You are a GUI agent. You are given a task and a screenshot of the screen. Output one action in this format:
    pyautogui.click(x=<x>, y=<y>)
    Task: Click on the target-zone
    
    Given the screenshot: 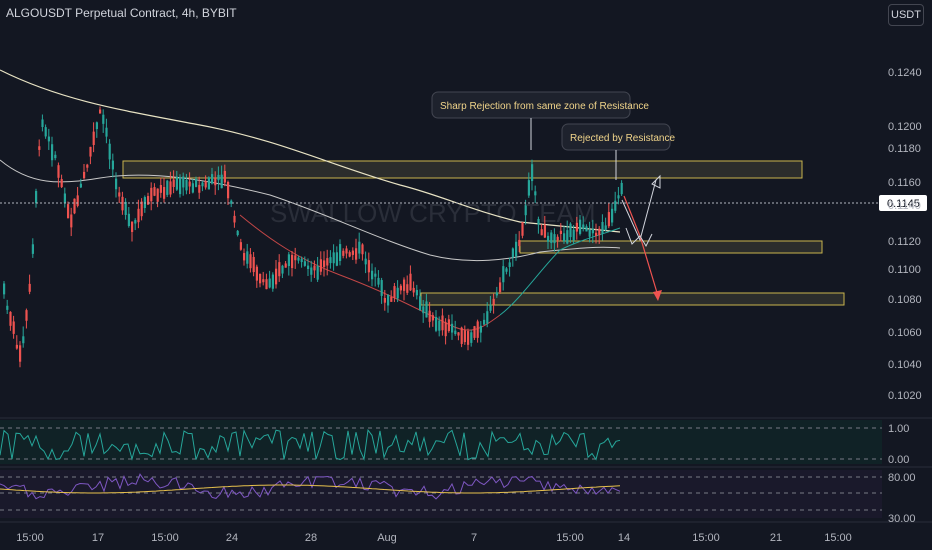 What is the action you would take?
    pyautogui.click(x=632, y=299)
    